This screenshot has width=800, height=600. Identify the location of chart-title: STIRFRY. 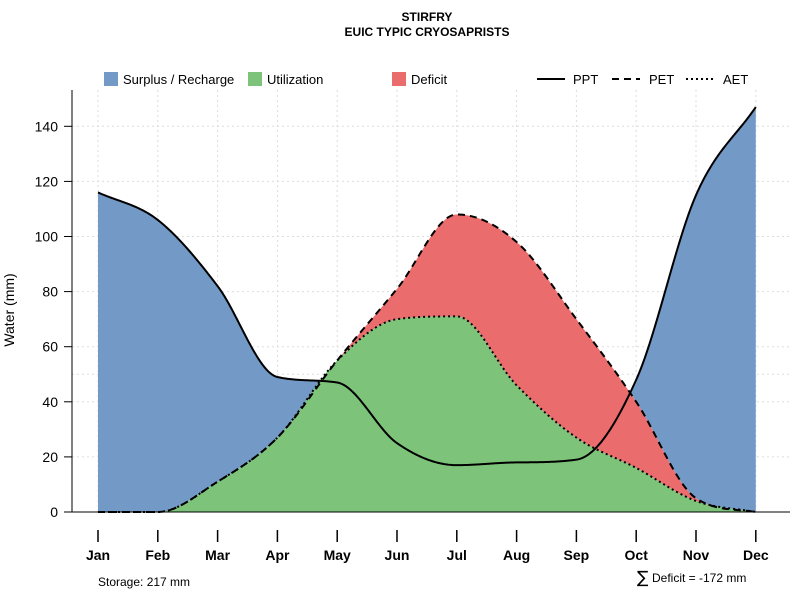
(427, 17).